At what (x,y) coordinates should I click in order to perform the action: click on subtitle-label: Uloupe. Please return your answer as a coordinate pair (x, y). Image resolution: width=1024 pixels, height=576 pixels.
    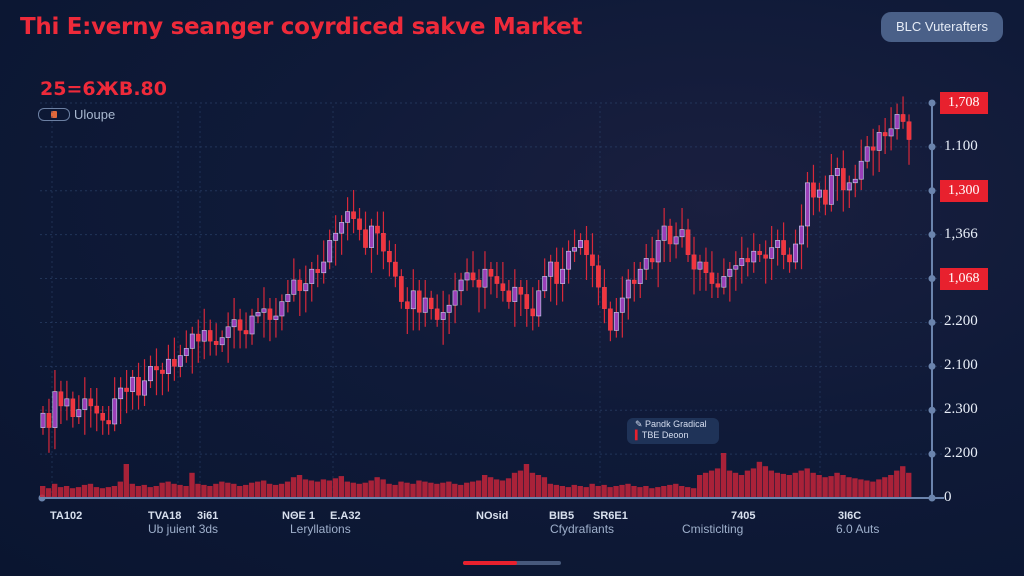
    Looking at the image, I should click on (95, 114).